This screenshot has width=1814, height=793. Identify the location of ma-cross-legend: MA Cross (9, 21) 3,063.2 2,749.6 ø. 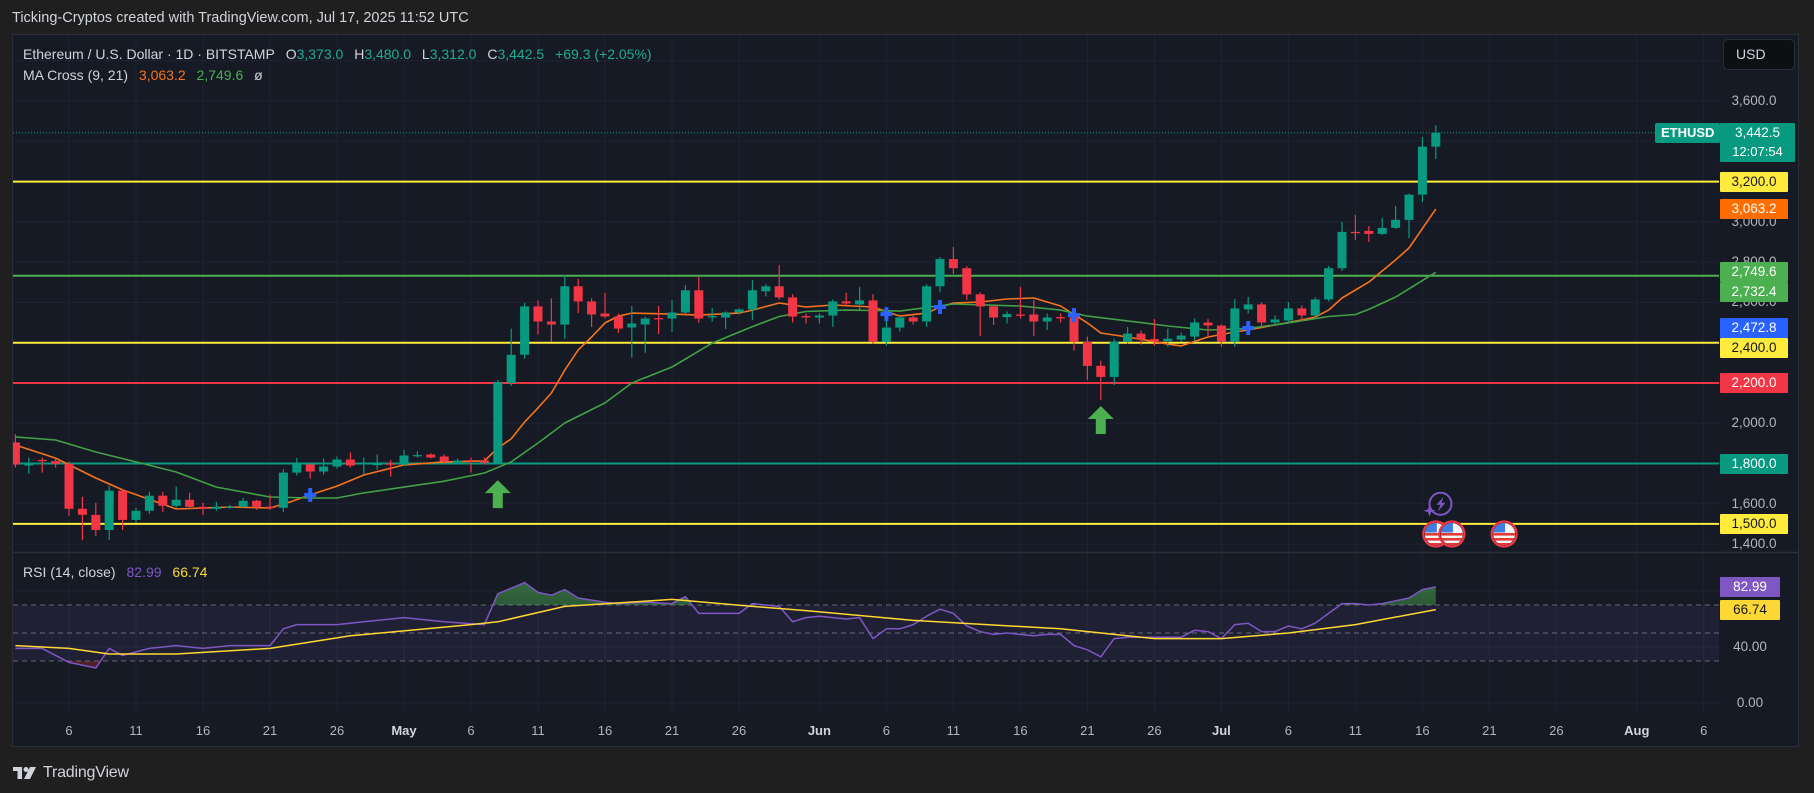
(143, 75).